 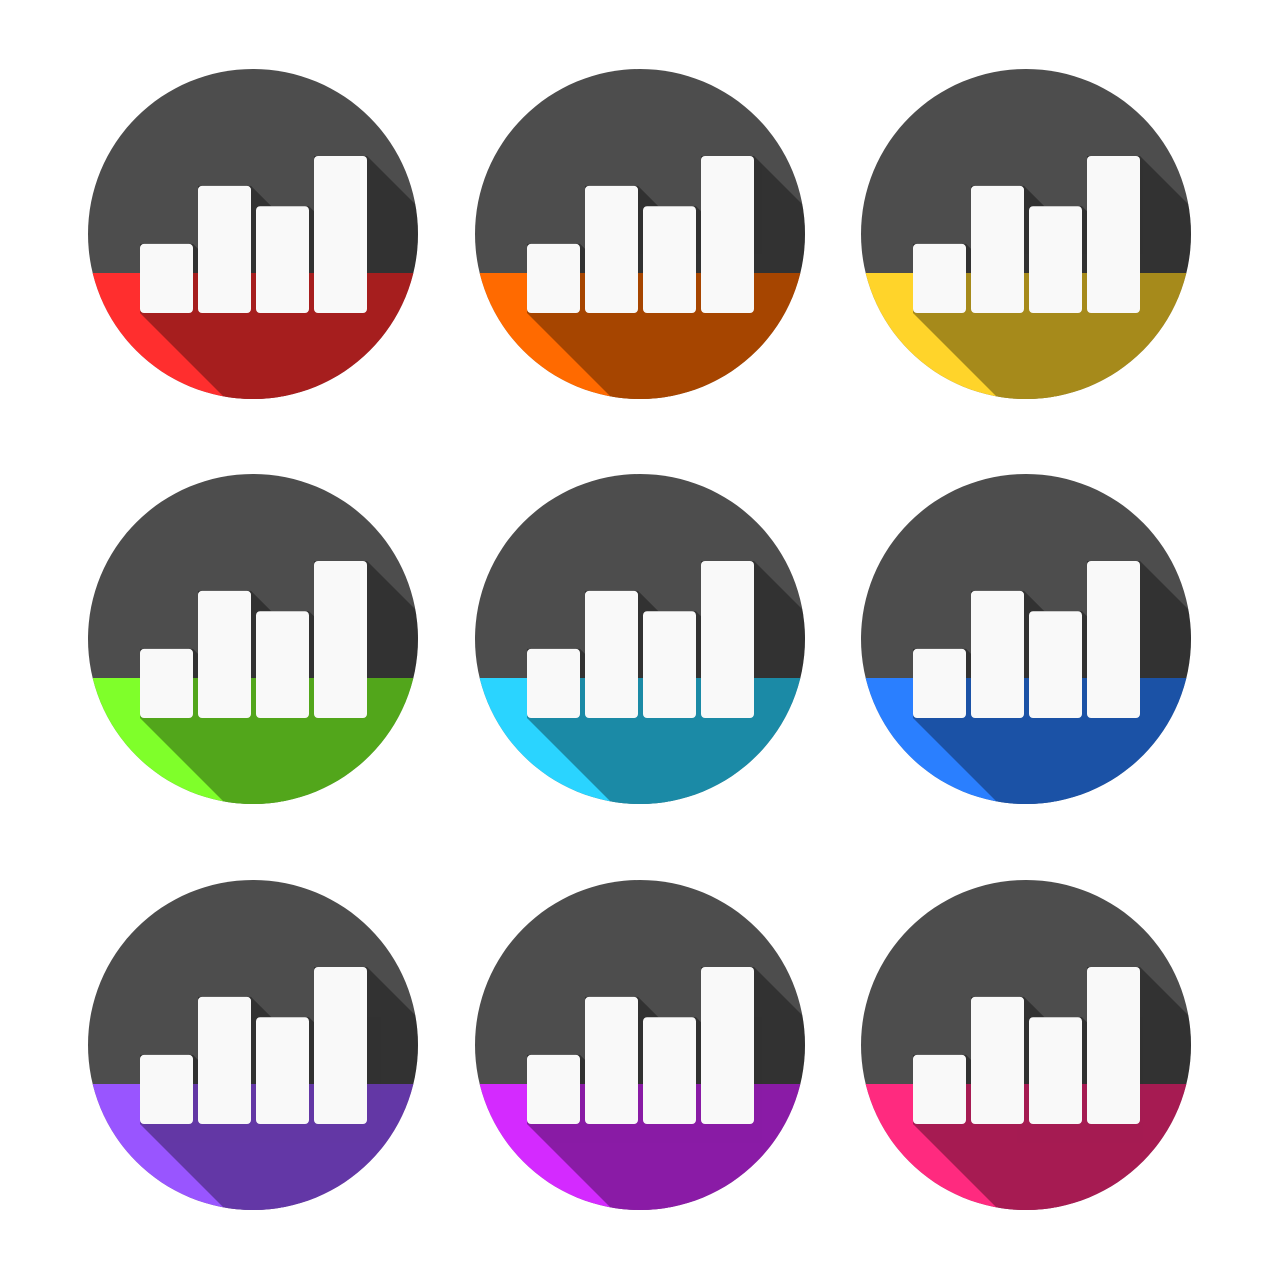 I want to click on bar-chart-icon-purple, so click(x=253, y=1045).